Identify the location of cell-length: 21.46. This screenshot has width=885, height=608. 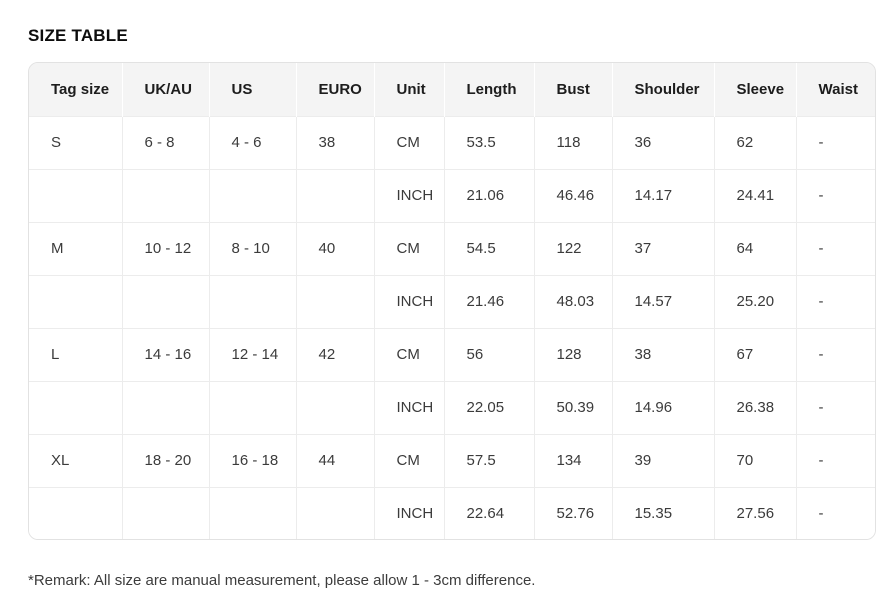
(488, 301).